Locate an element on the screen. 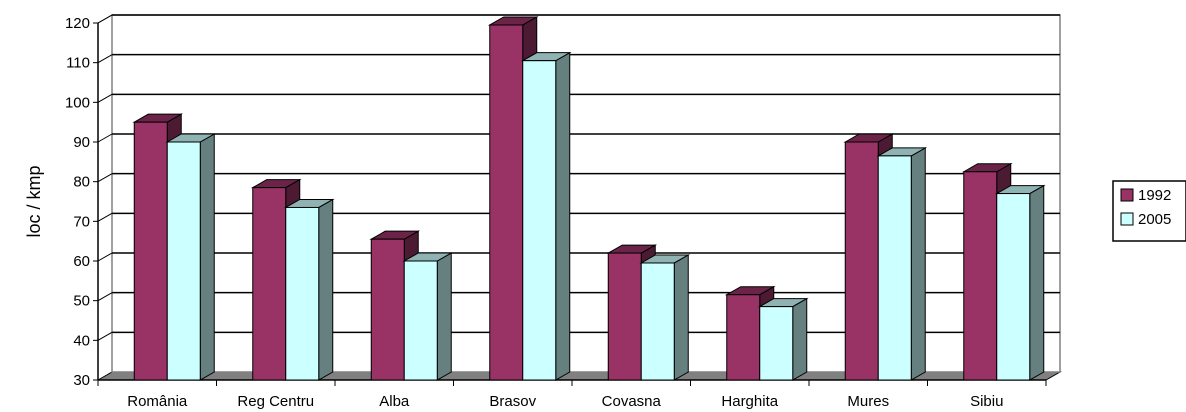 This screenshot has height=412, width=1186. y-tick-label: 80 is located at coordinates (81, 182).